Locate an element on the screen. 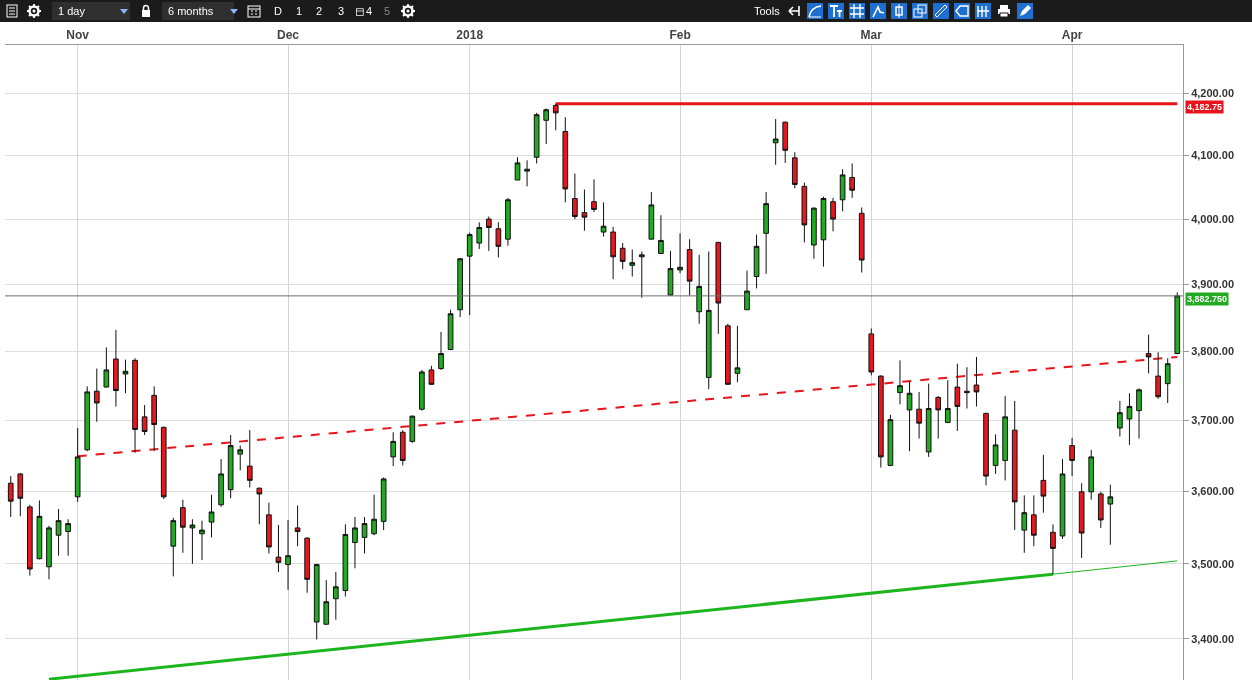 The width and height of the screenshot is (1252, 684). text: D is located at coordinates (278, 11).